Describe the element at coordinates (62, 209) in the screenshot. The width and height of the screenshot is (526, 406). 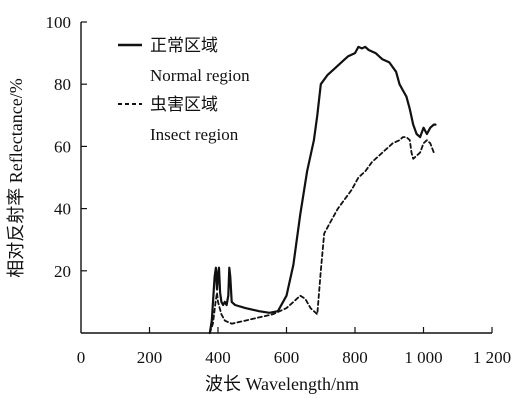
I see `y-tick-label-40: 40` at that location.